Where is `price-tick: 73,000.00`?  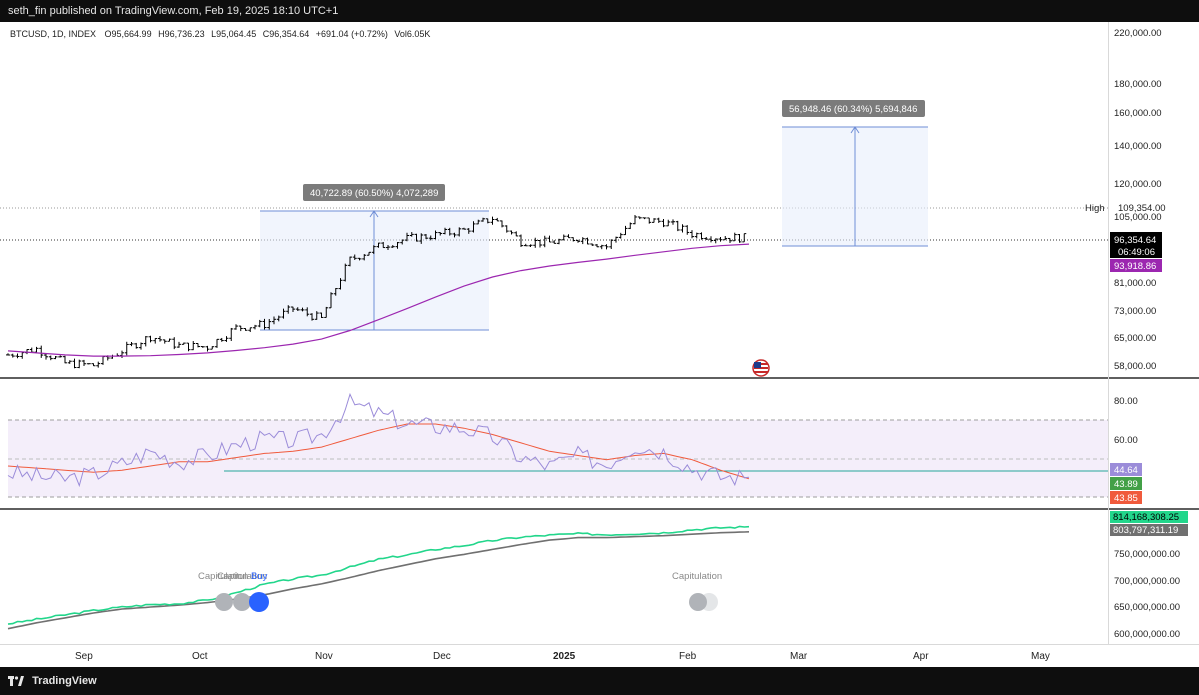
price-tick: 73,000.00 is located at coordinates (1135, 311).